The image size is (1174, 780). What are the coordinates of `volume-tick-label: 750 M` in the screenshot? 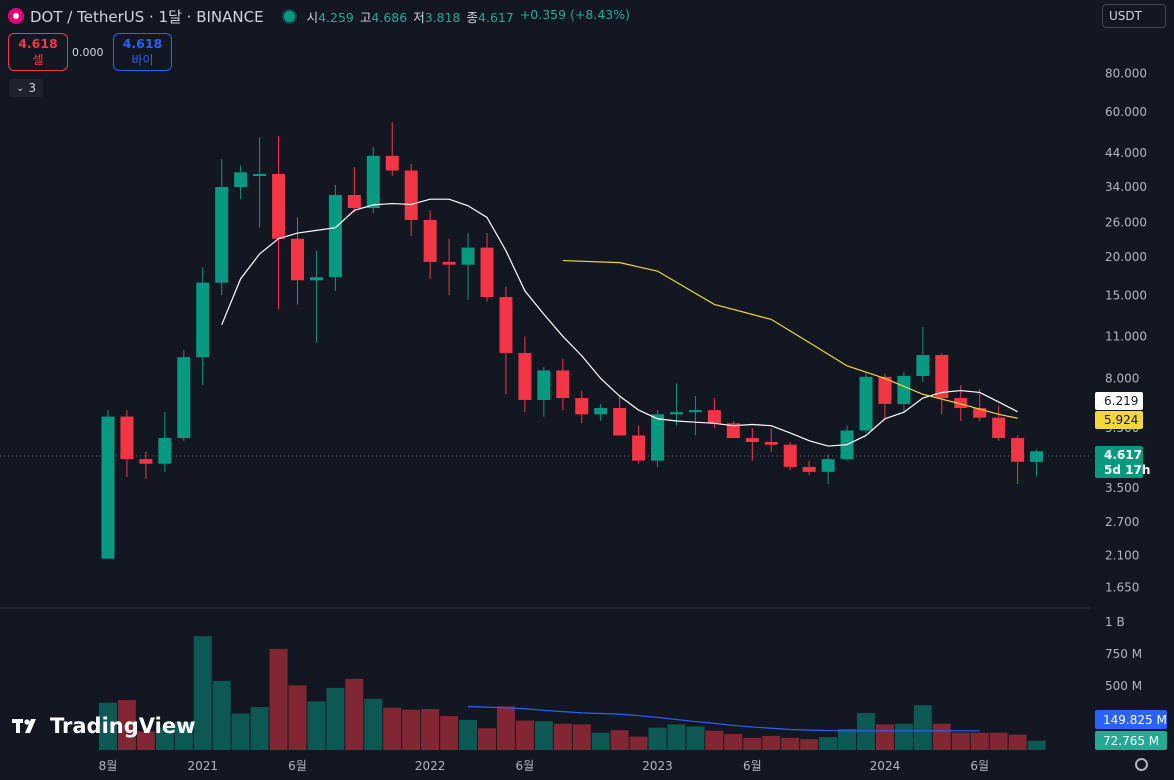 It's located at (1123, 654).